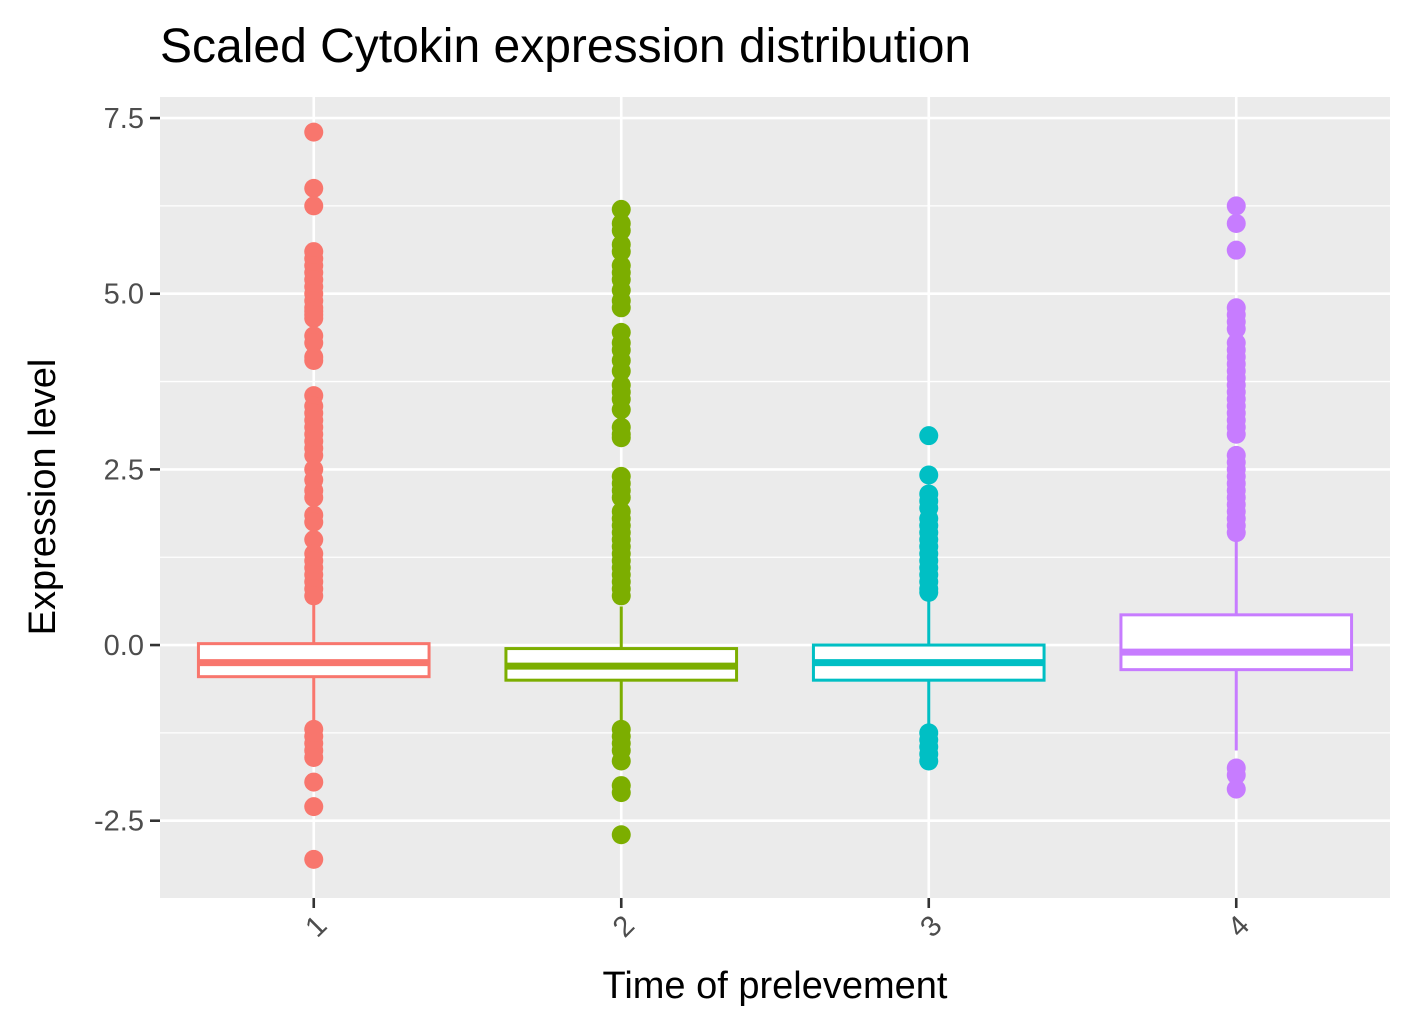  Describe the element at coordinates (624, 927) in the screenshot. I see `x-tick-label: 2` at that location.